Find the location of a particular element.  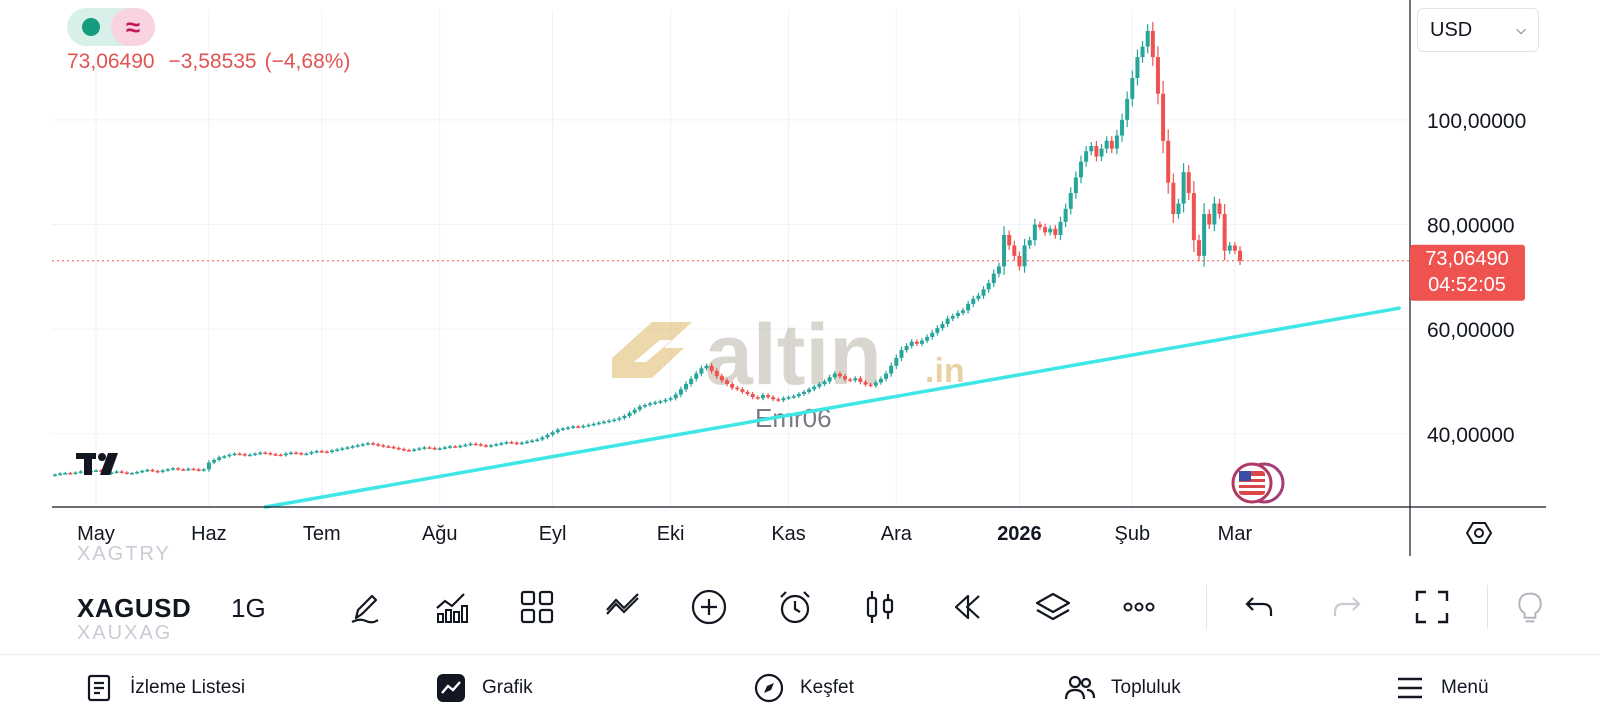

replay-button is located at coordinates (967, 607).